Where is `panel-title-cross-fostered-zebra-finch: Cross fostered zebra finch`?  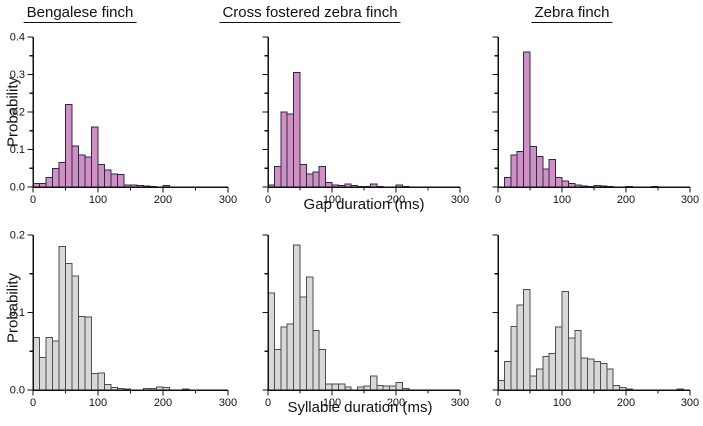
panel-title-cross-fostered-zebra-finch: Cross fostered zebra finch is located at coordinates (310, 13).